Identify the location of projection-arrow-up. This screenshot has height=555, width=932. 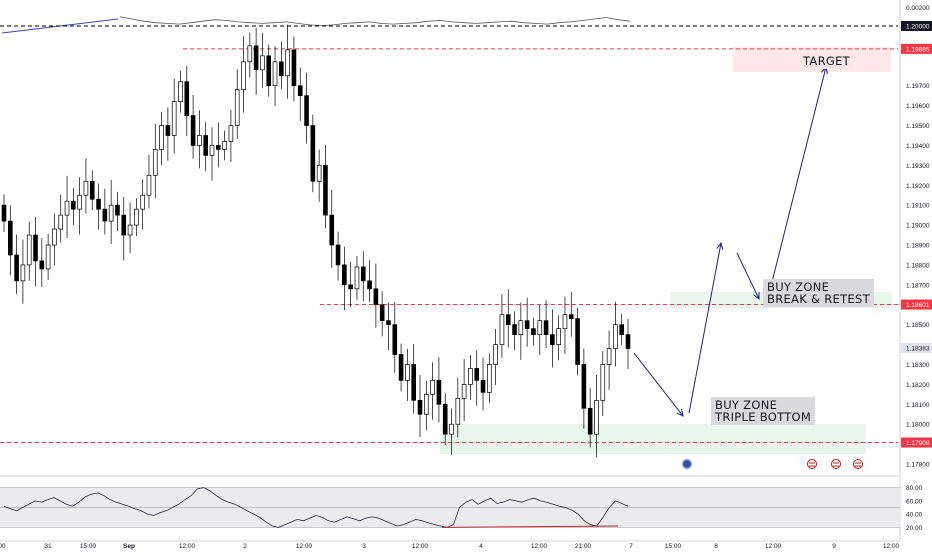
(705, 328).